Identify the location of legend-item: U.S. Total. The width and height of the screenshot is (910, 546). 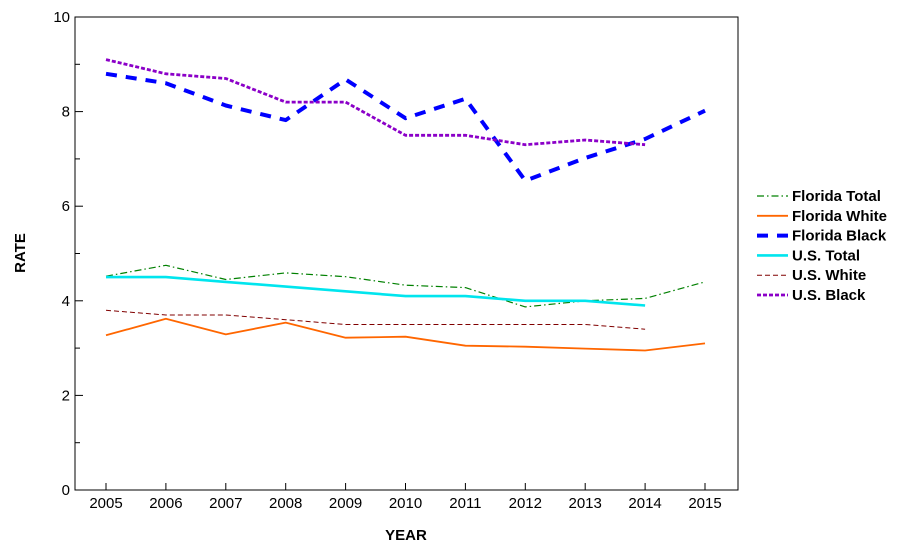
(808, 255).